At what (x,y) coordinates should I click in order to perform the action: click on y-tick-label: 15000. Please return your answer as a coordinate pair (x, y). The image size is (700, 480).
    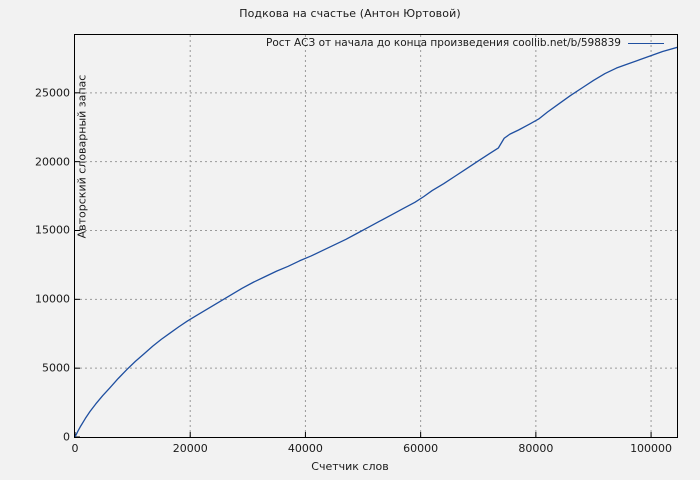
    Looking at the image, I should click on (52, 230).